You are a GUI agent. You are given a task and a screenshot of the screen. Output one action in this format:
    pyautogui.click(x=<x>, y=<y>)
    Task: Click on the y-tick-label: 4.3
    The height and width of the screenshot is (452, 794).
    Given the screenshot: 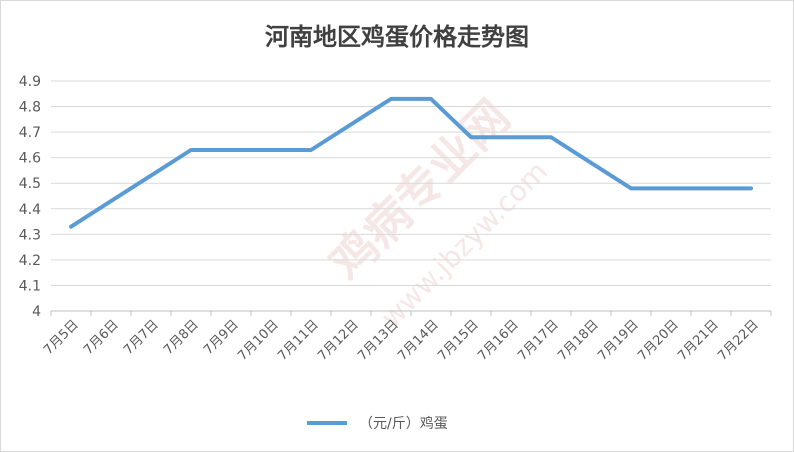 What is the action you would take?
    pyautogui.click(x=30, y=235)
    